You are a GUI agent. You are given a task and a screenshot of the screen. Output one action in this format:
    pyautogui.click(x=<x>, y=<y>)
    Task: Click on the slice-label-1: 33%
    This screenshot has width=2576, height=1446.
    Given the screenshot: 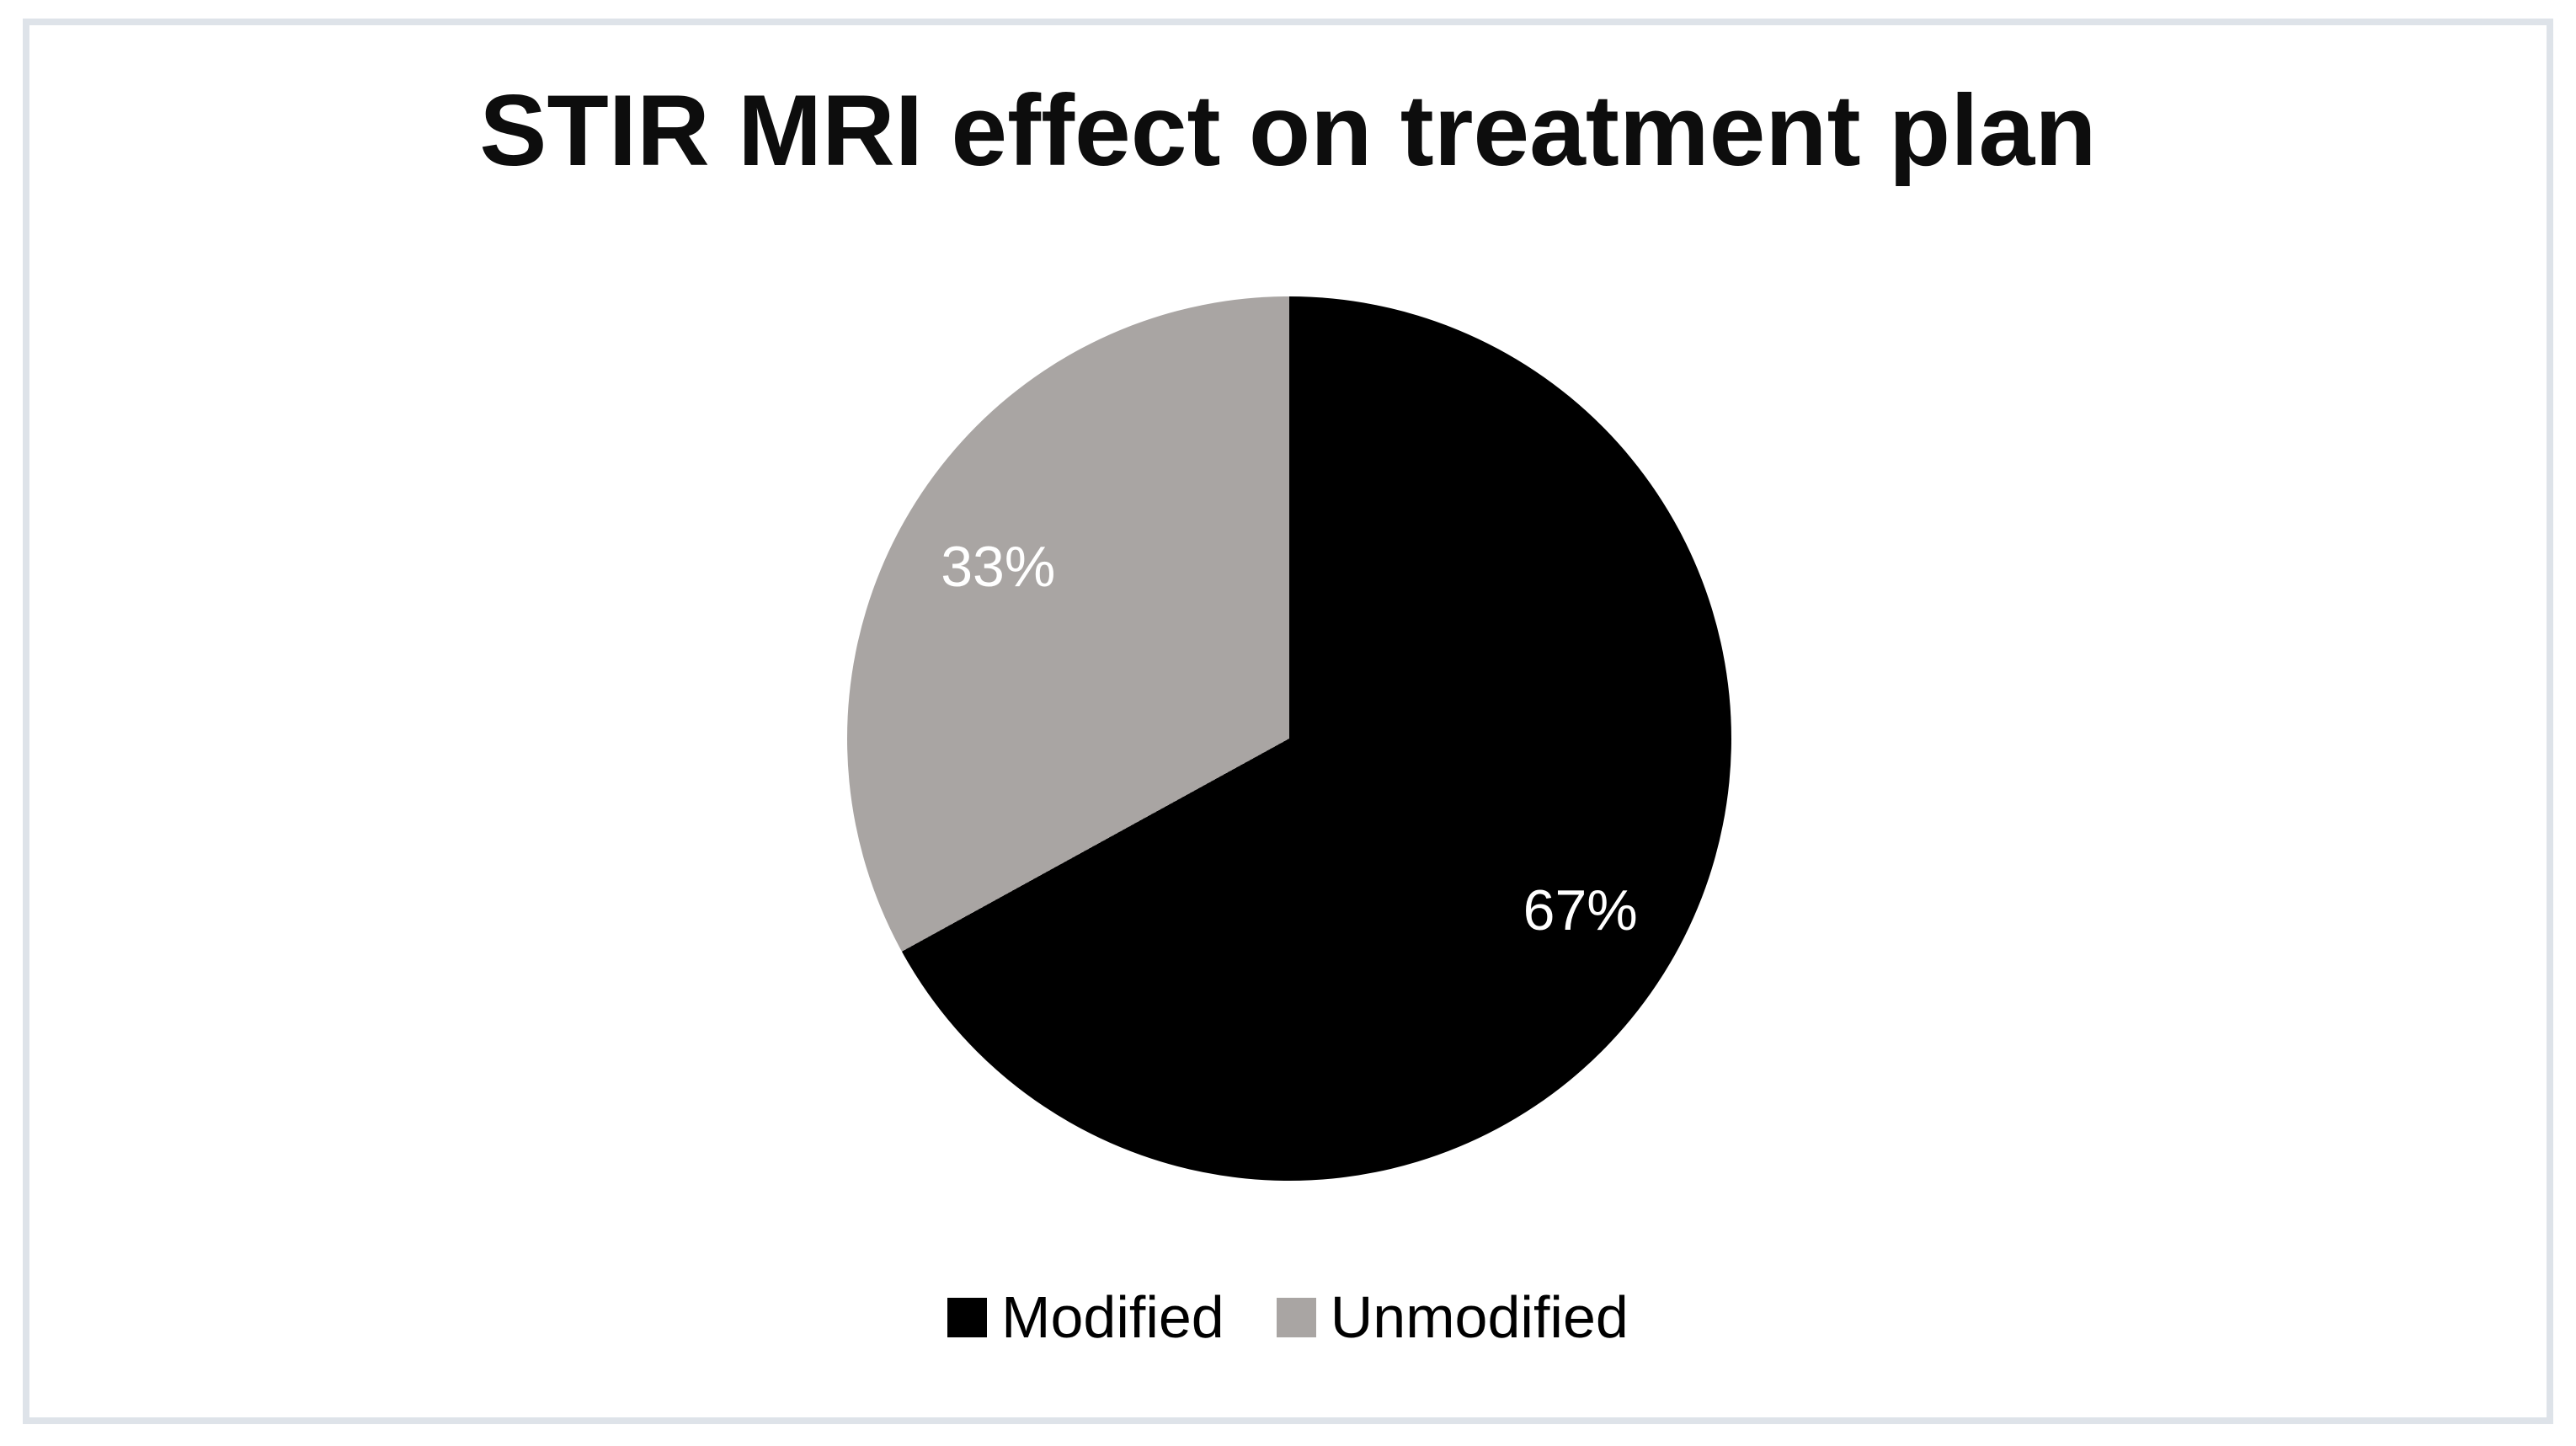 What is the action you would take?
    pyautogui.click(x=998, y=566)
    